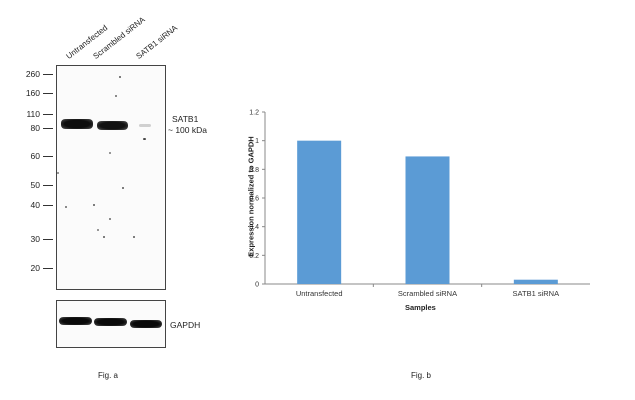 The image size is (635, 400). Describe the element at coordinates (108, 375) in the screenshot. I see `figure-a-caption: Fig. a` at that location.